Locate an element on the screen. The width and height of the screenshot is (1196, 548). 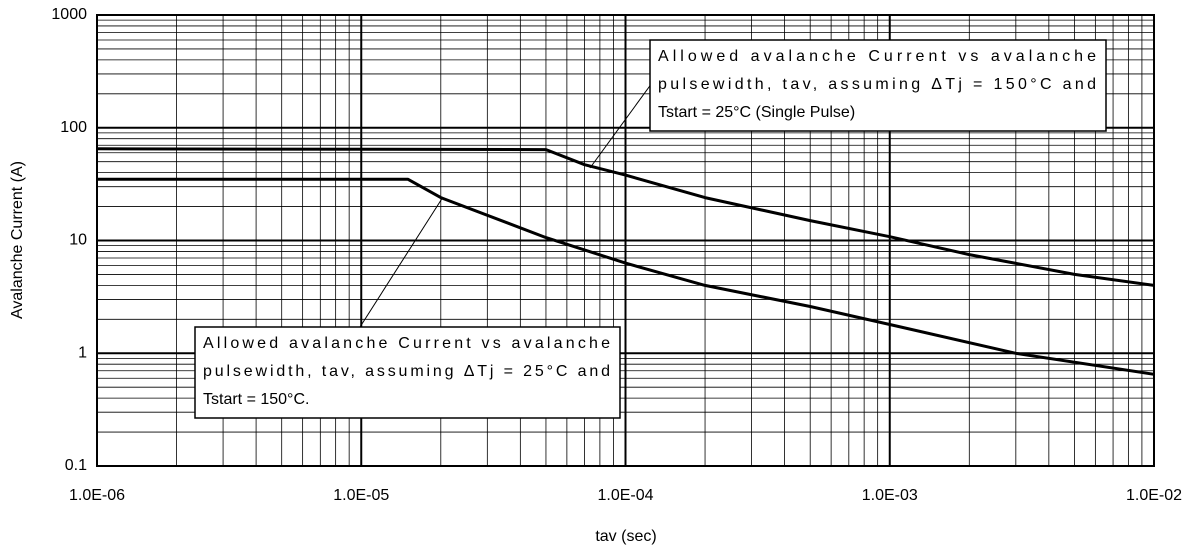
x-tick-label: 1.0E-03 is located at coordinates (890, 495).